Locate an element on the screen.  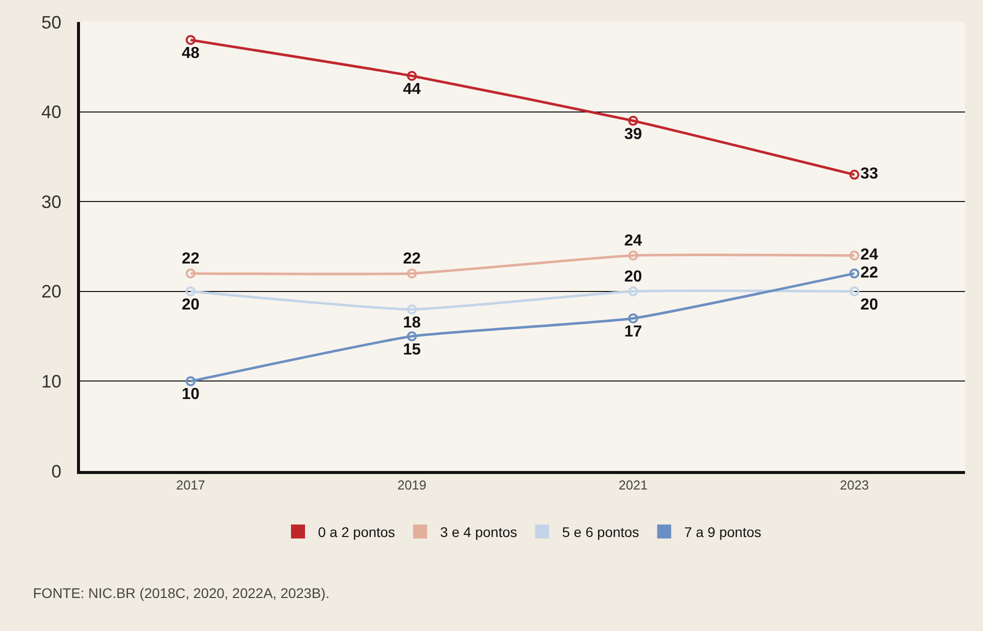
data-label: 17 is located at coordinates (633, 331).